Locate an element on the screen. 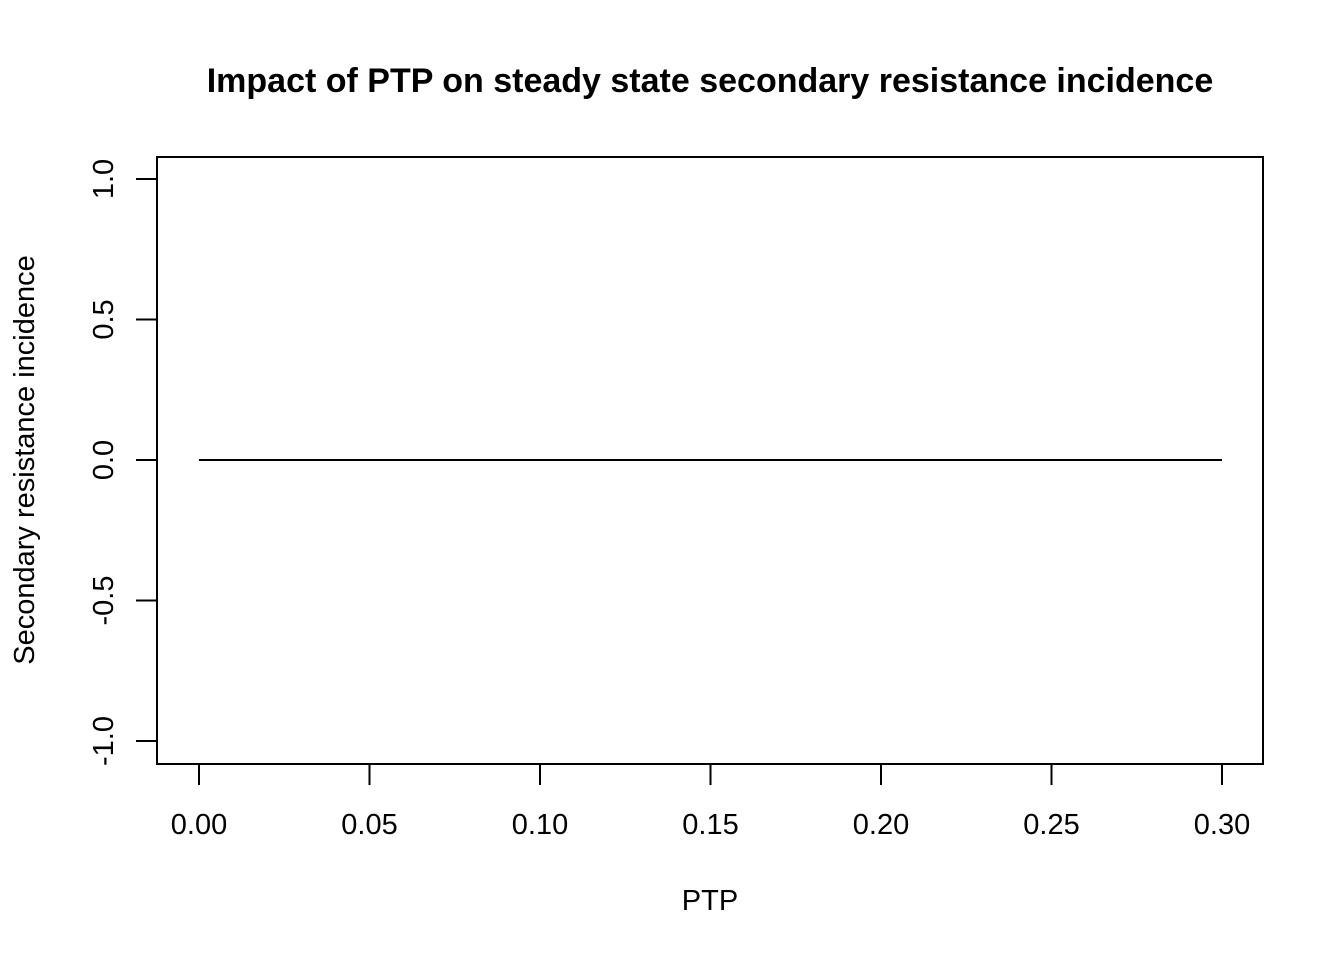 Image resolution: width=1344 pixels, height=960 pixels. x-tick-label: 0.15 is located at coordinates (710, 825).